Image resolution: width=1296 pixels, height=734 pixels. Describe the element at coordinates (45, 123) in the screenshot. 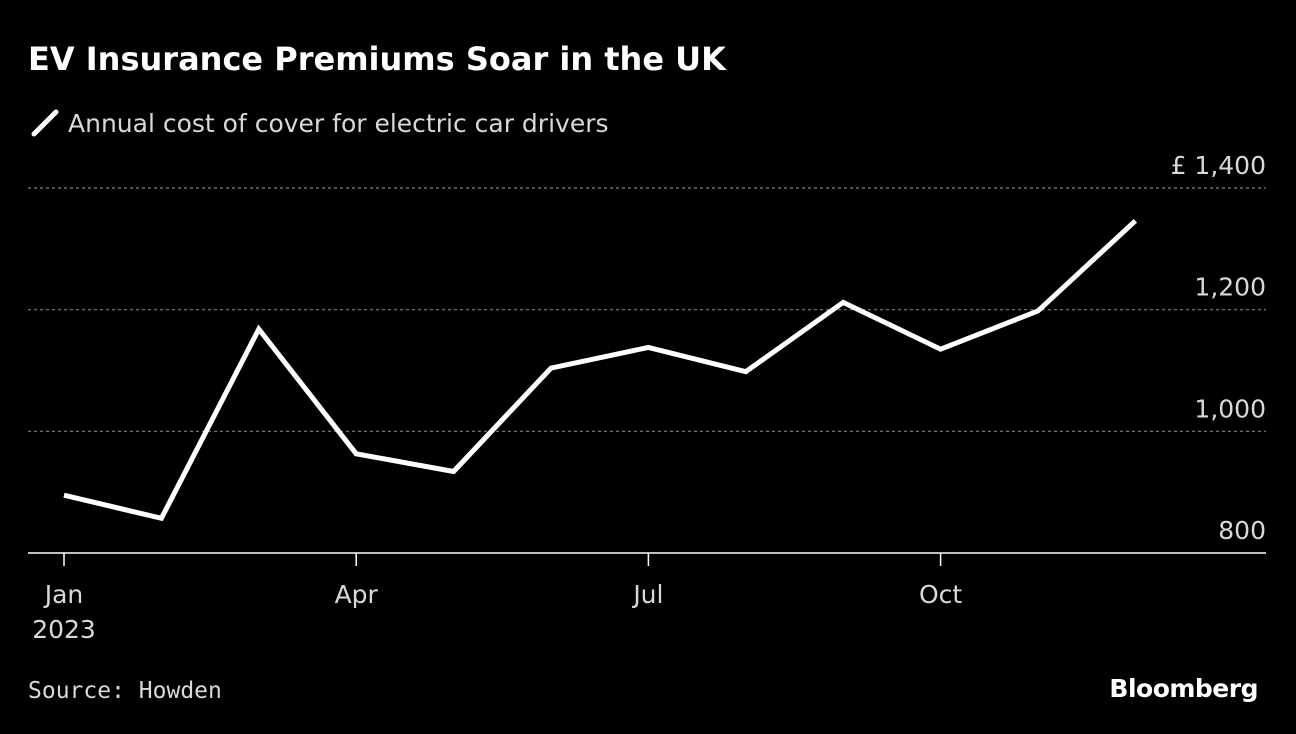

I see `legend-line-icon` at that location.